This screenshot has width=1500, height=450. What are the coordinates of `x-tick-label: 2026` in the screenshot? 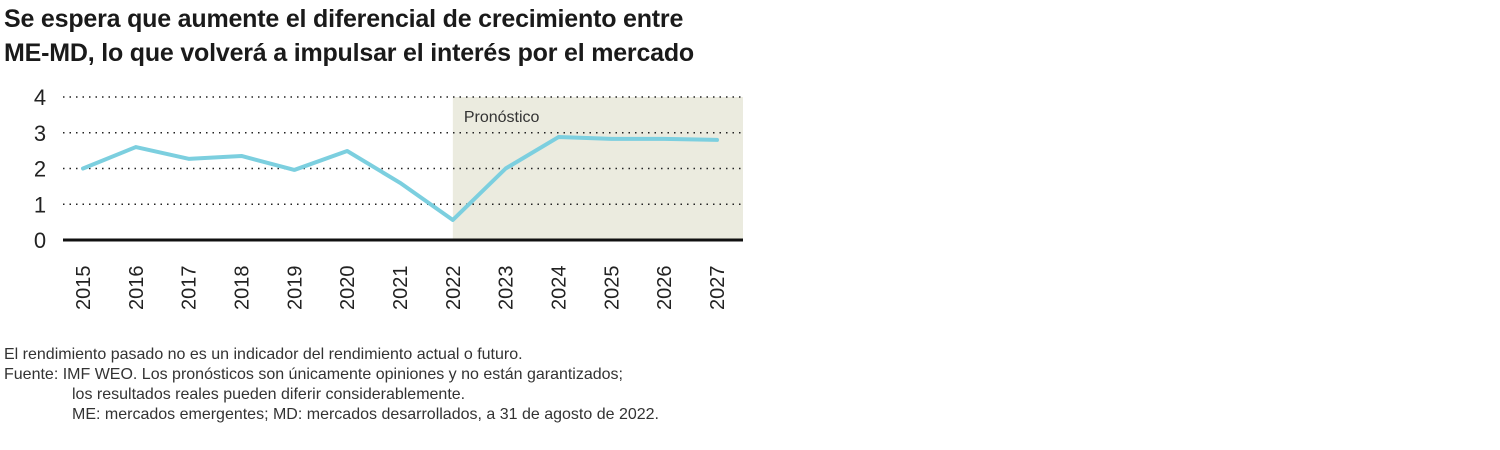 It's located at (665, 288).